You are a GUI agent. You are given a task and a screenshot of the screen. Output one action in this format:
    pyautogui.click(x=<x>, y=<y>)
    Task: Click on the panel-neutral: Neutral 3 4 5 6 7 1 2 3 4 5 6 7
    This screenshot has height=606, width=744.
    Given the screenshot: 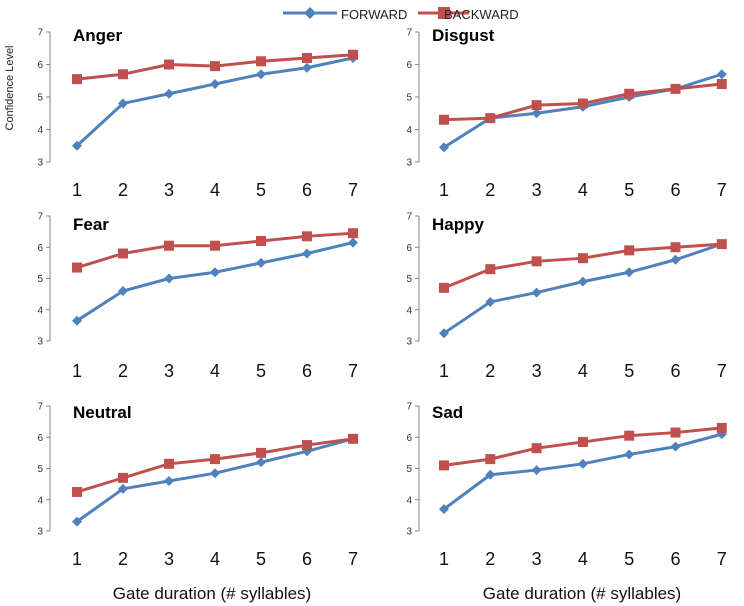 What is the action you would take?
    pyautogui.click(x=197, y=486)
    